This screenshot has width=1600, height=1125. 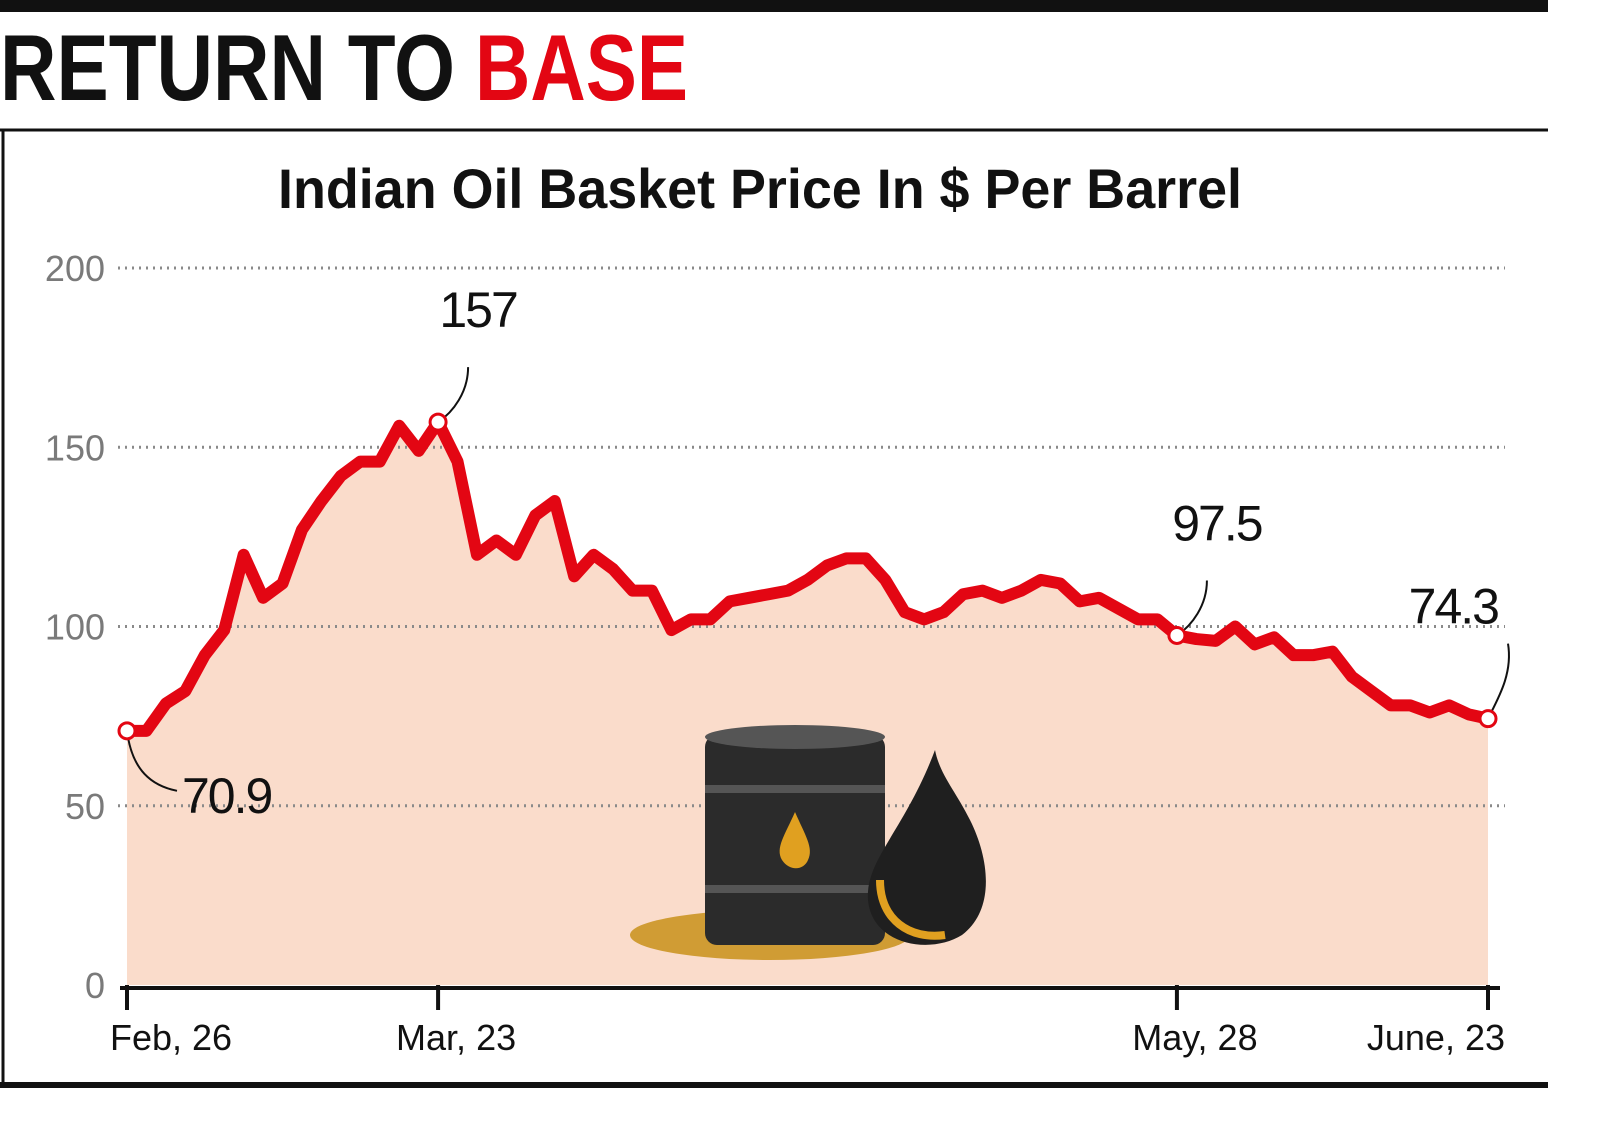 I want to click on x-tick-label: June, 23, so click(x=1436, y=1037).